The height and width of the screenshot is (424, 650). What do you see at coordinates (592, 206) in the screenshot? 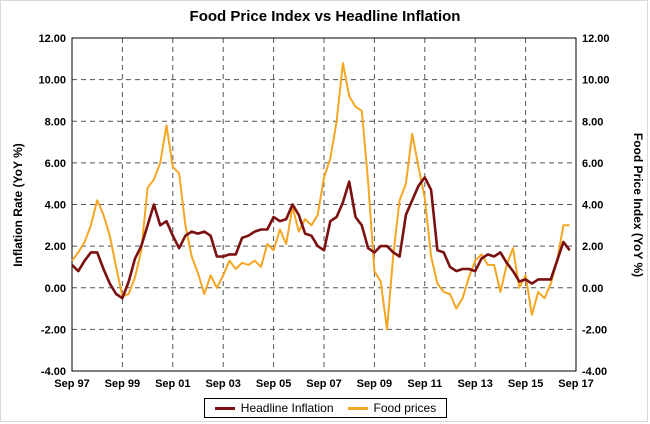
I see `y-tick-label-right: 4.00` at bounding box center [592, 206].